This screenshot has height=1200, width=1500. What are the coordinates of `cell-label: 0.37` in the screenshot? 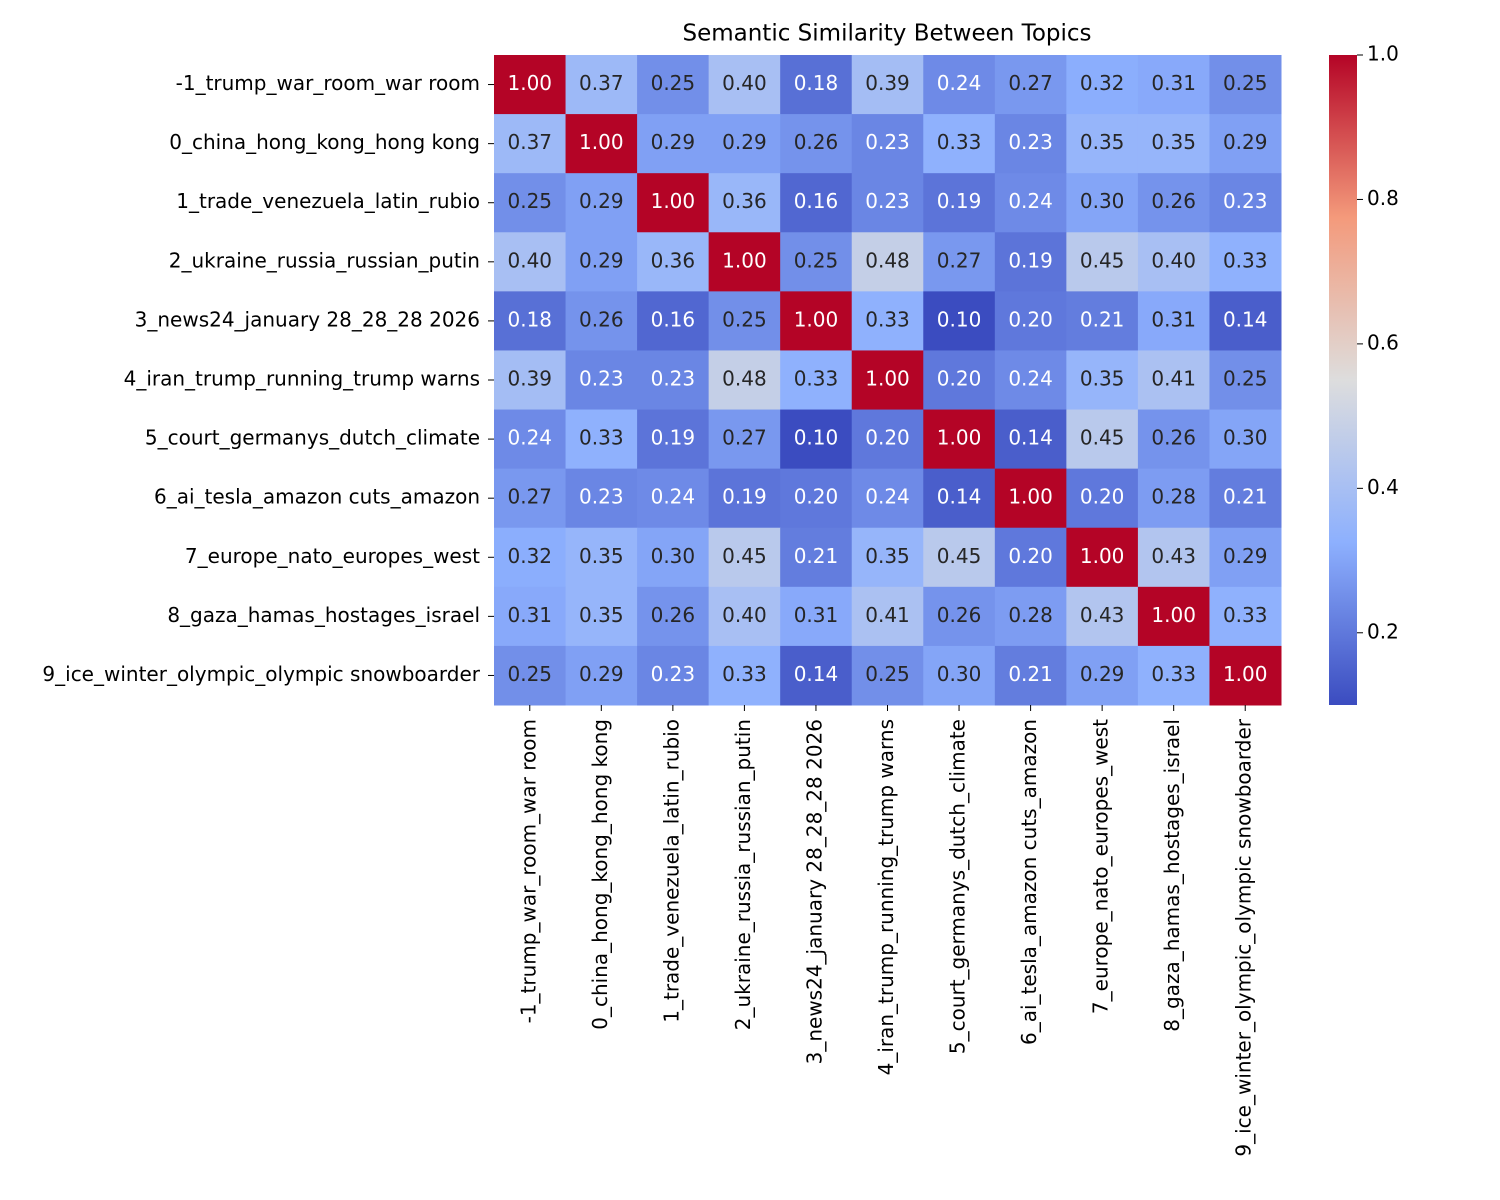 It's located at (530, 142).